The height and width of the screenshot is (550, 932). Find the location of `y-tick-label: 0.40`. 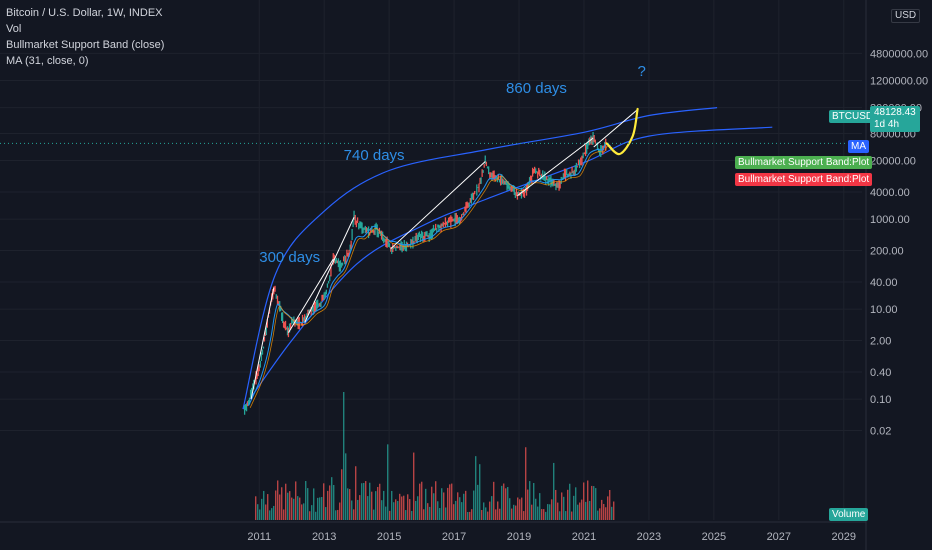

y-tick-label: 0.40 is located at coordinates (880, 373).